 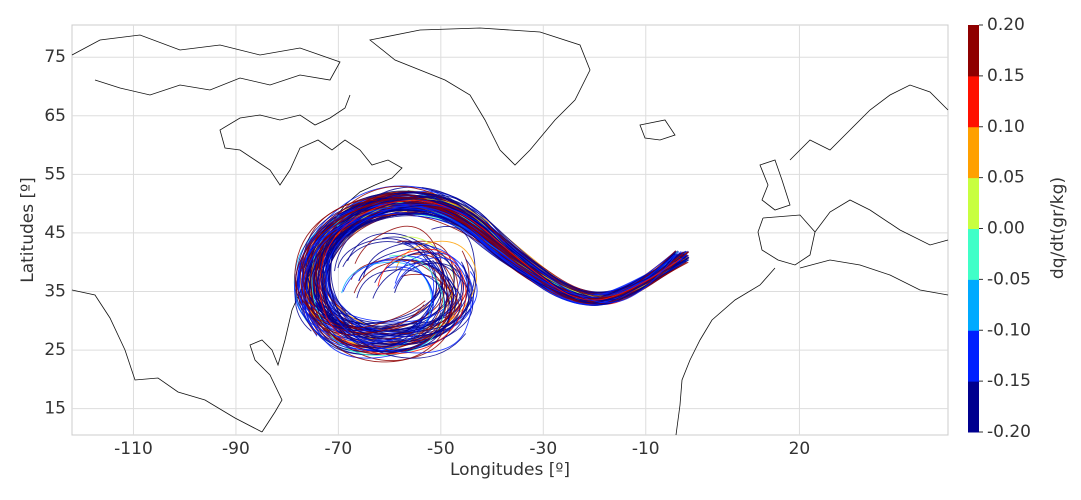 What do you see at coordinates (1006, 25) in the screenshot?
I see `colorbar-tick-label: 0.20` at bounding box center [1006, 25].